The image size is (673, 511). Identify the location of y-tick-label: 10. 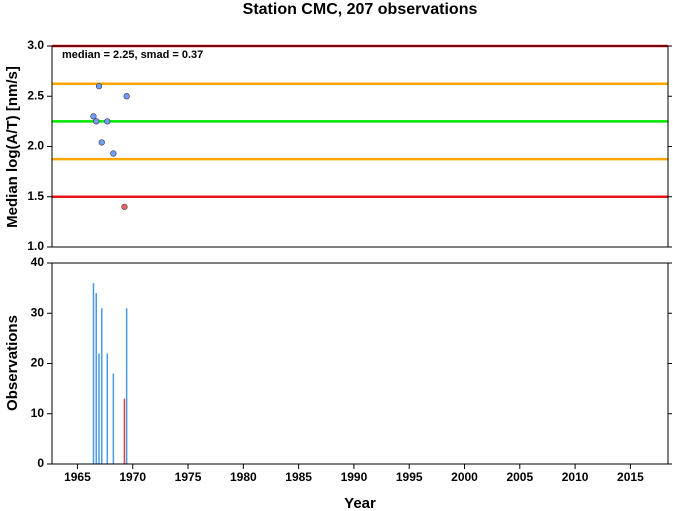
(38, 413).